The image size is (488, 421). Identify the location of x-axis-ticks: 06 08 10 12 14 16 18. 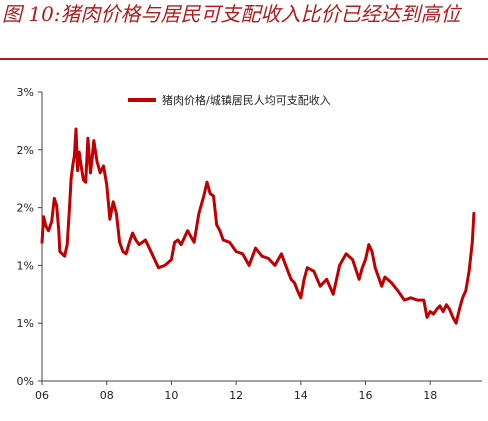
(236, 391).